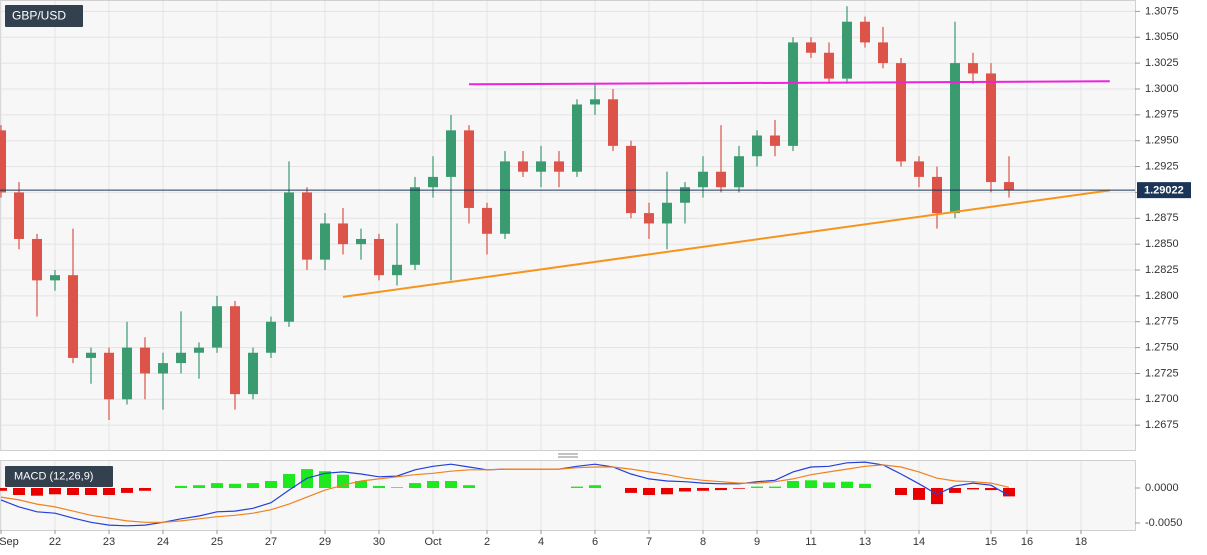 Image resolution: width=1207 pixels, height=555 pixels. Describe the element at coordinates (649, 542) in the screenshot. I see `x-tick-label: 7` at that location.